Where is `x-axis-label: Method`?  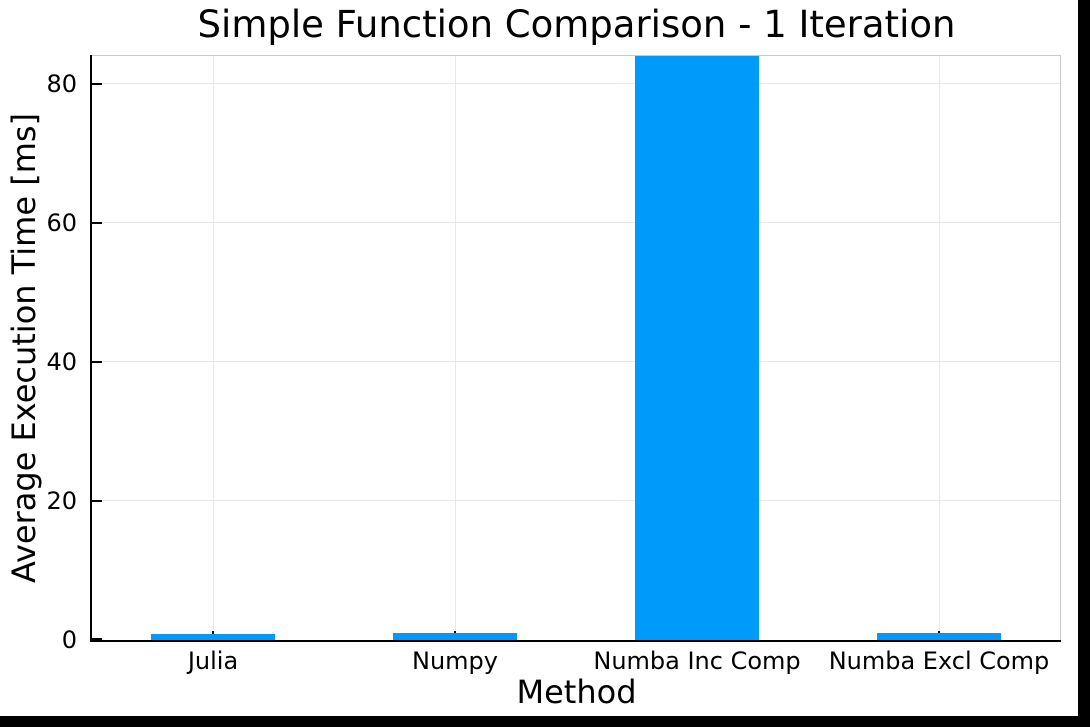 x-axis-label: Method is located at coordinates (576, 692).